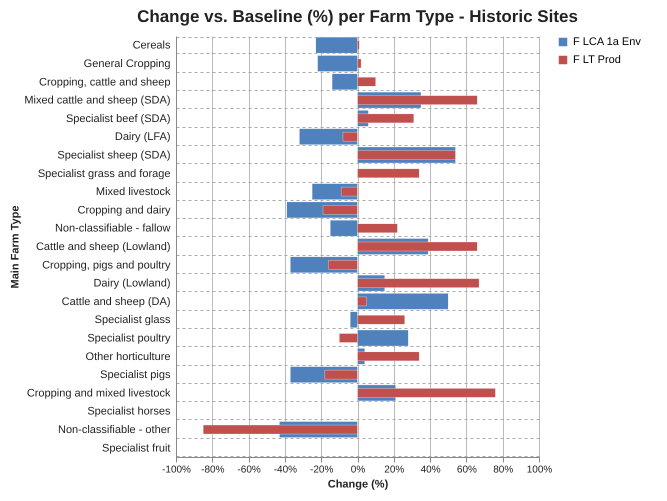 The height and width of the screenshot is (501, 667). Describe the element at coordinates (539, 470) in the screenshot. I see `x-tick-label: 100%` at that location.